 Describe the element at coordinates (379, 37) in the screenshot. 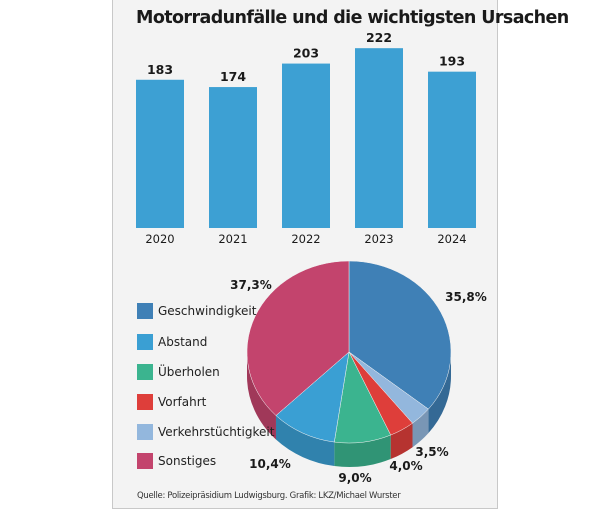

I see `bar-value-label-2023: 222` at that location.